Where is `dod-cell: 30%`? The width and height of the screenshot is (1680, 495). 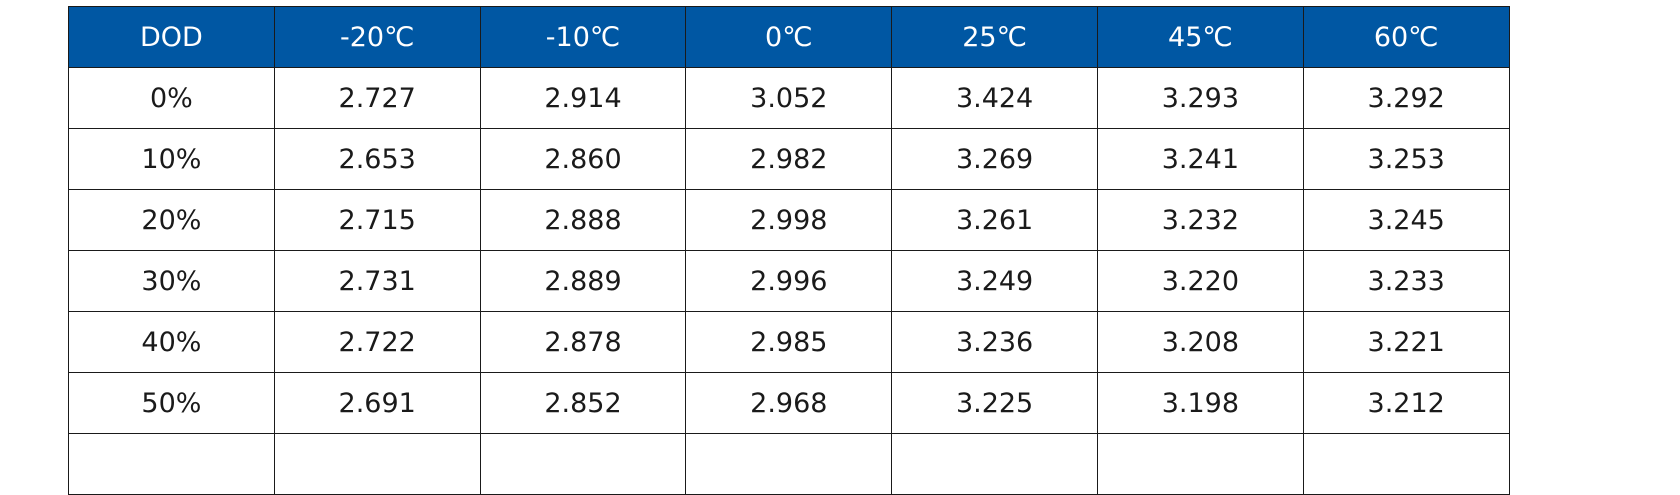 dod-cell: 30% is located at coordinates (171, 281).